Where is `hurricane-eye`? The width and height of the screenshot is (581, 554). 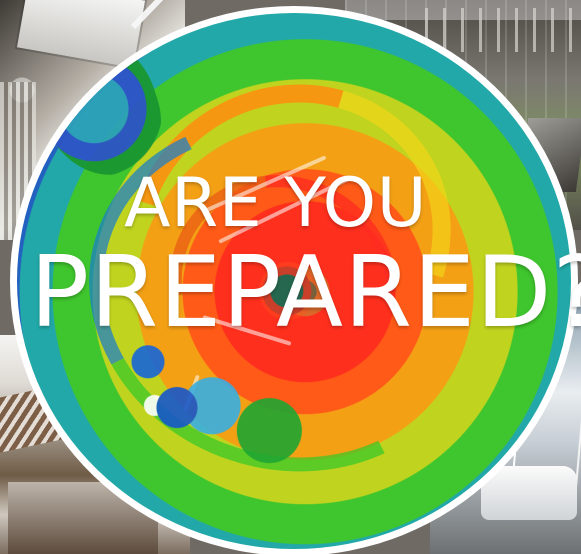
hurricane-eye is located at coordinates (288, 291).